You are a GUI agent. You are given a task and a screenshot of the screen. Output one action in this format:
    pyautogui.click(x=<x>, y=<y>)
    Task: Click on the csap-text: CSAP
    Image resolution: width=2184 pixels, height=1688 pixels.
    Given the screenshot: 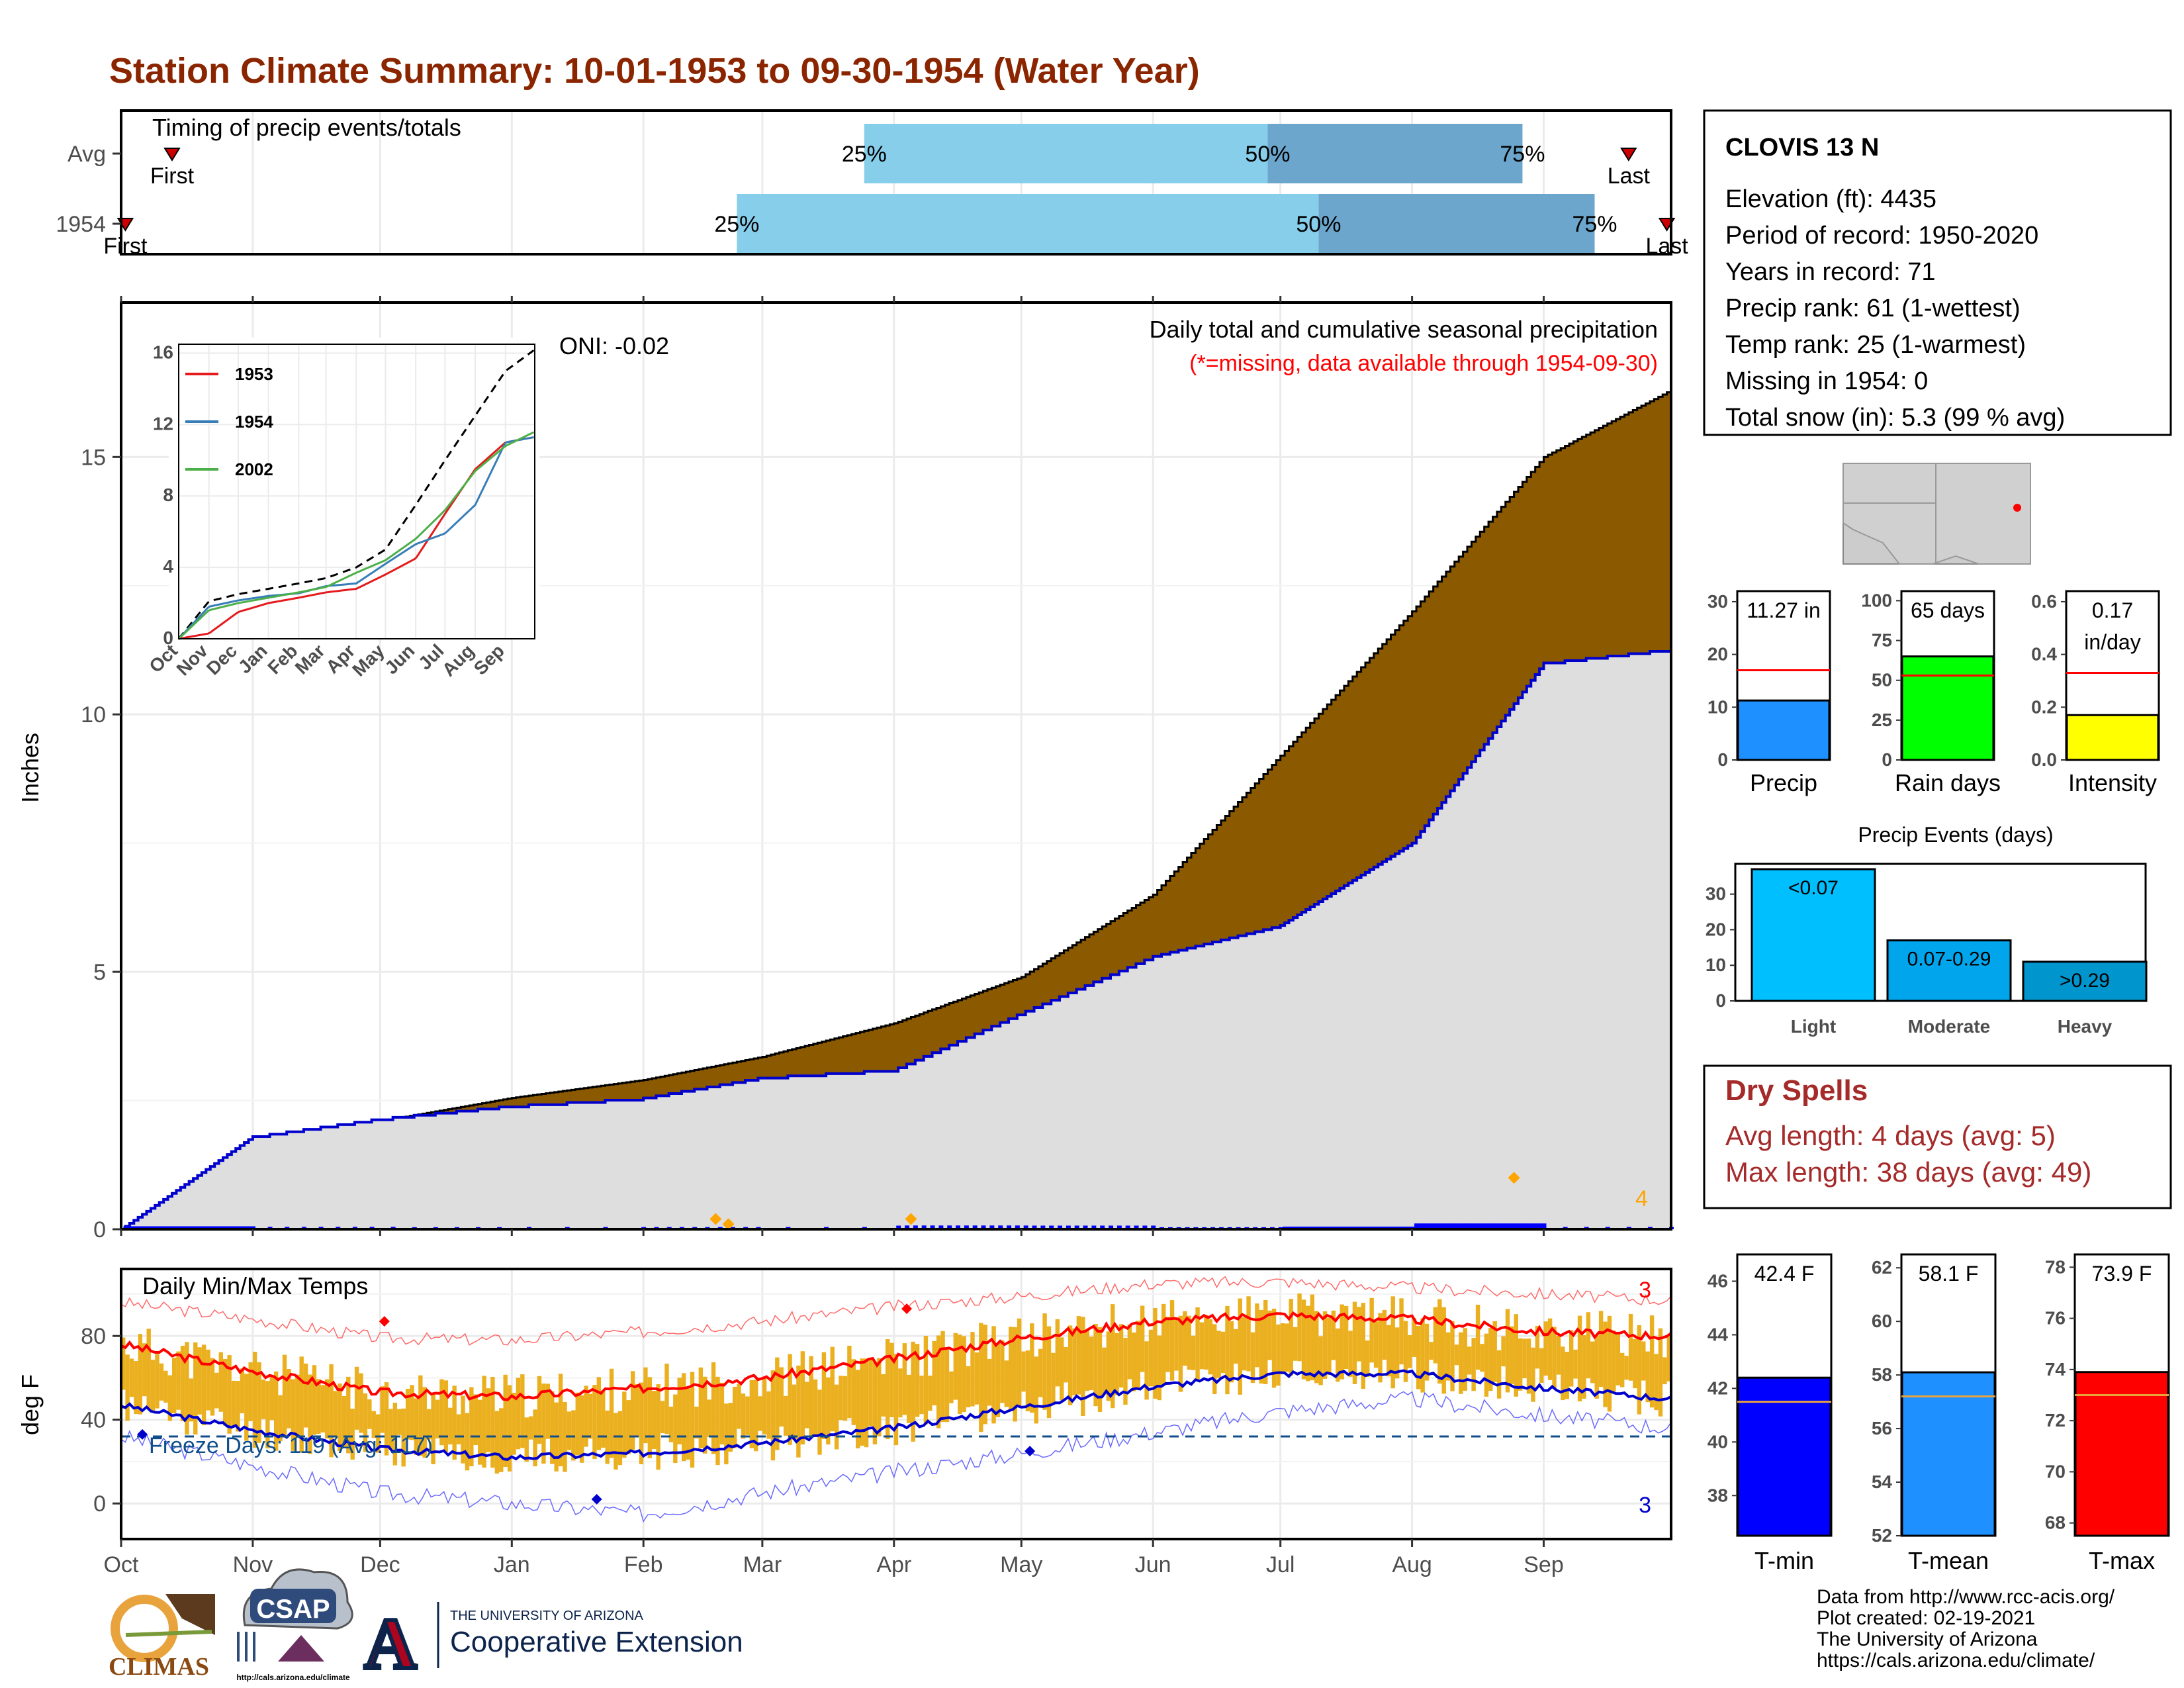 What is the action you would take?
    pyautogui.click(x=293, y=1609)
    